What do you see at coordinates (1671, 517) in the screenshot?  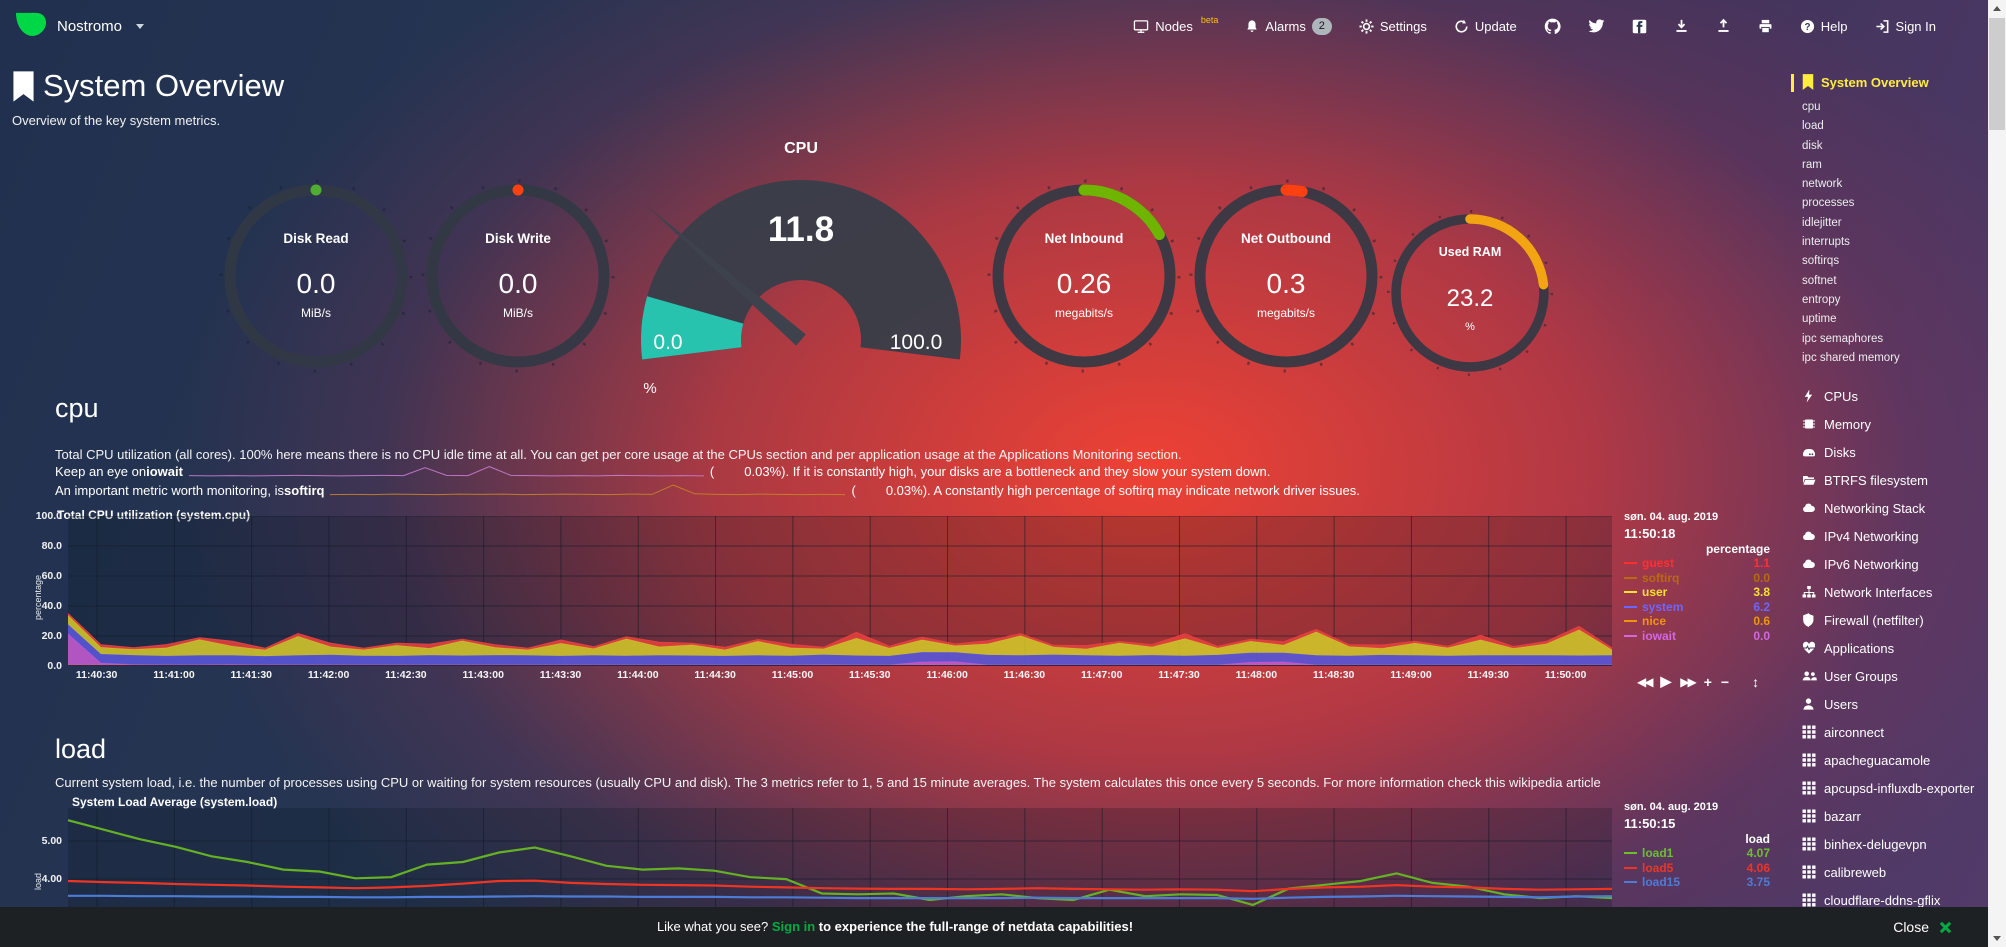 I see `legend-date: søn. 04. aug. 2019` at bounding box center [1671, 517].